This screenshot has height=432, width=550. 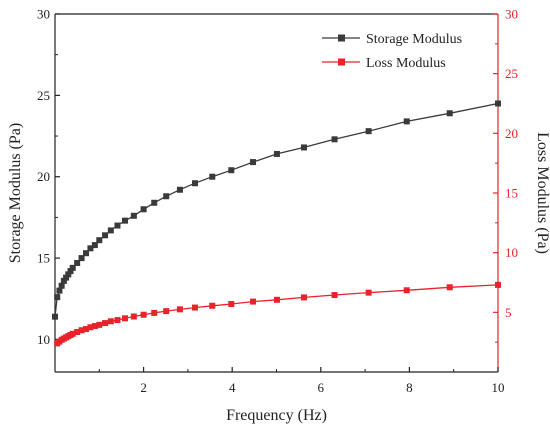 What do you see at coordinates (392, 51) in the screenshot?
I see `legend: Storage Modulus Loss Modulus` at bounding box center [392, 51].